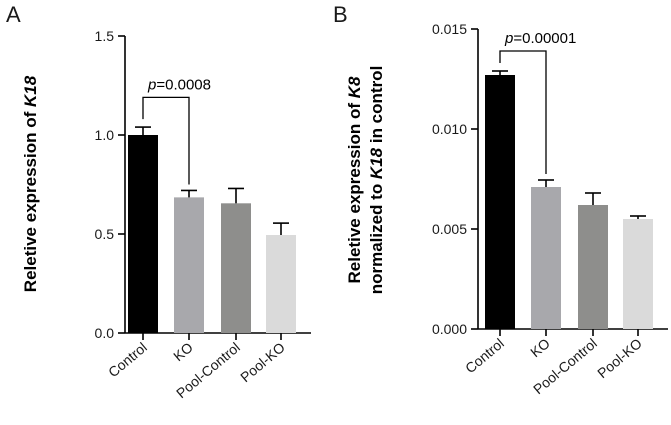 Image resolution: width=671 pixels, height=425 pixels. Describe the element at coordinates (13, 14) in the screenshot. I see `panel-letter-a: A` at that location.